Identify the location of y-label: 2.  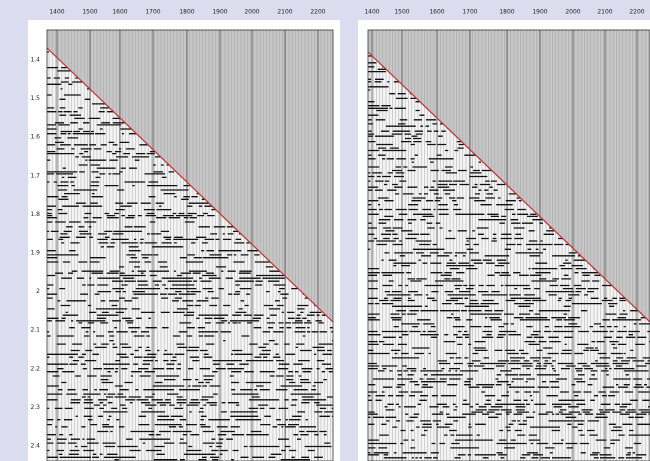
(38, 291).